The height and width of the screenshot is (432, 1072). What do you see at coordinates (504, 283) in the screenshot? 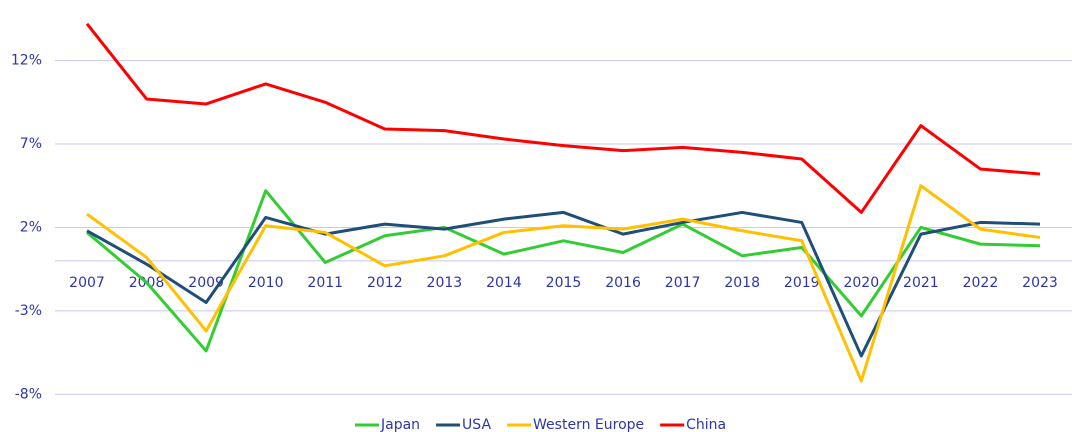
I see `x-tick-label: 2014` at bounding box center [504, 283].